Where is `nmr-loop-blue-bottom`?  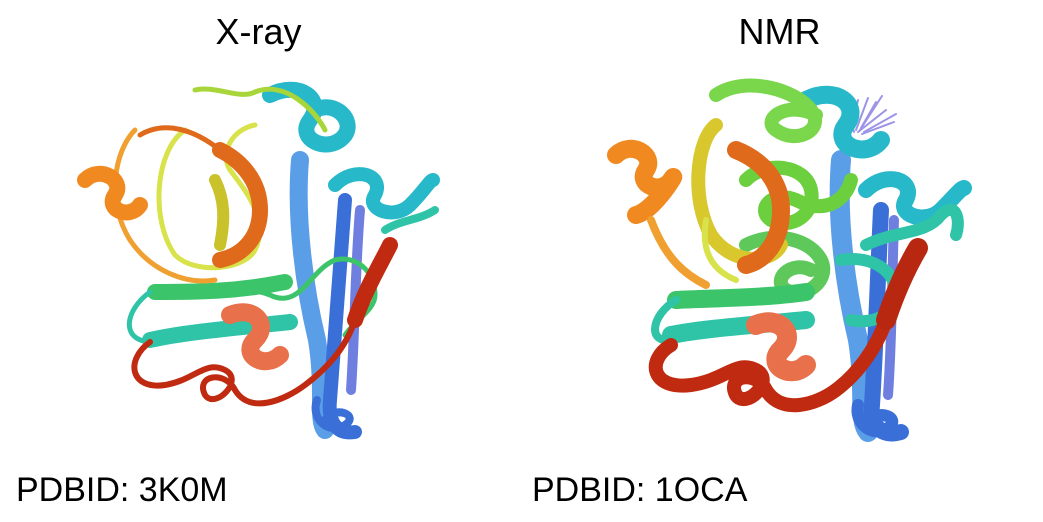 nmr-loop-blue-bottom is located at coordinates (875, 418).